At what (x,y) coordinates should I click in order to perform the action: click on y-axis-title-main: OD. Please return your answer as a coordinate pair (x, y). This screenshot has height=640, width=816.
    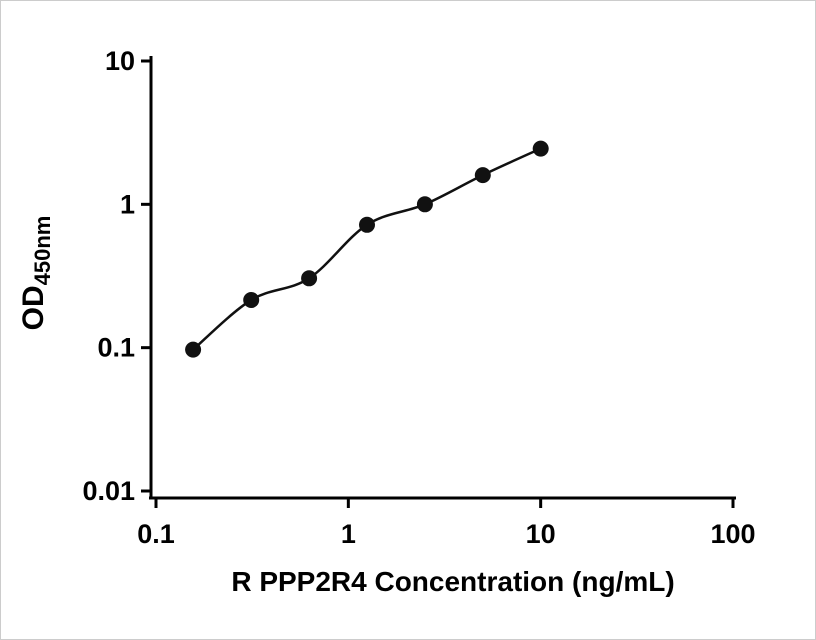
    Looking at the image, I should click on (33, 307).